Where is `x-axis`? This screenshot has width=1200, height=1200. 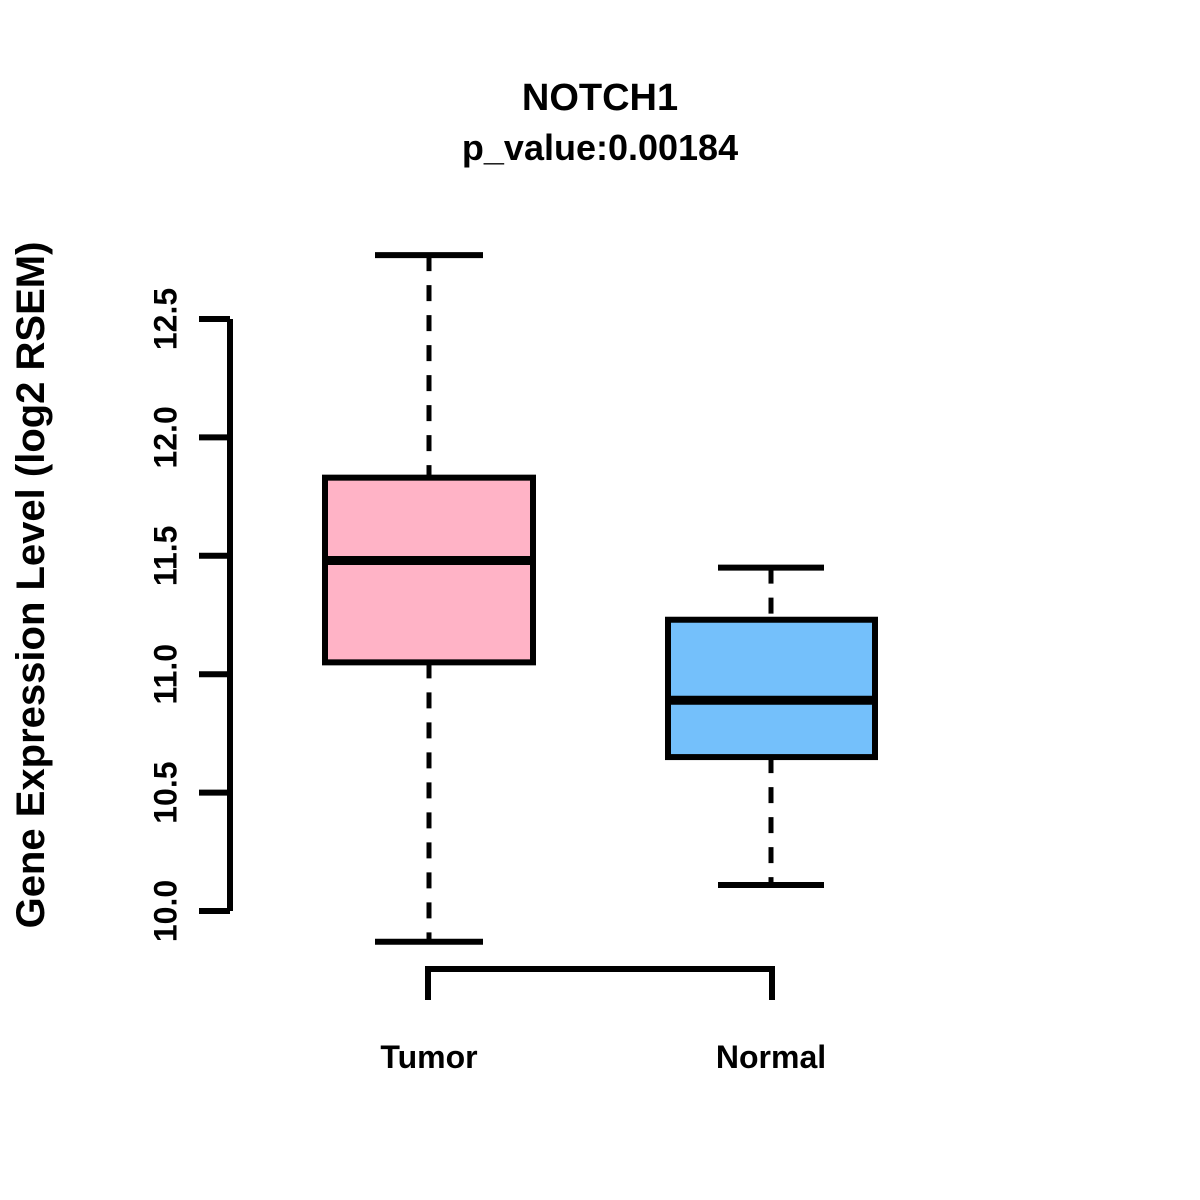
x-axis is located at coordinates (600, 983).